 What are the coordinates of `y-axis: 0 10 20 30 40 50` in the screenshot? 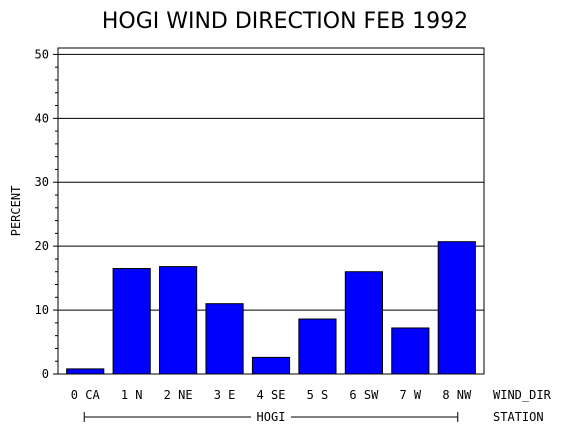 It's located at (46, 214).